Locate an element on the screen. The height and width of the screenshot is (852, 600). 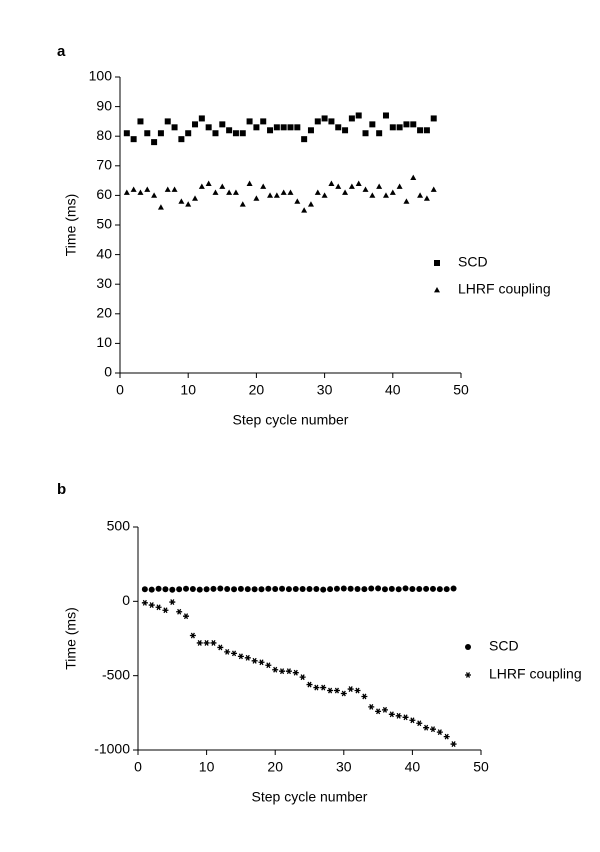
panel-label: a is located at coordinates (61, 51).